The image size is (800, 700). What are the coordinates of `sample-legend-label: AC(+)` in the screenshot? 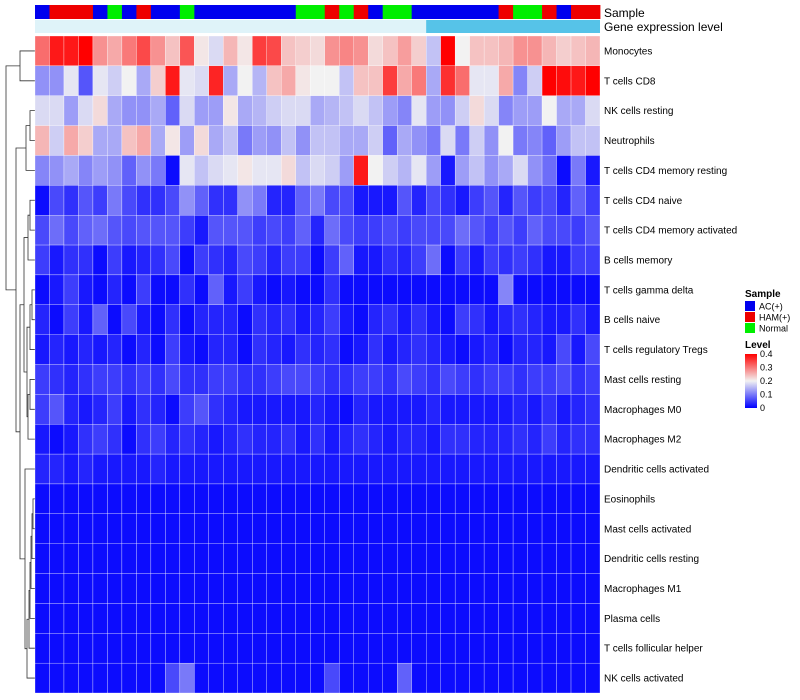 It's located at (771, 307).